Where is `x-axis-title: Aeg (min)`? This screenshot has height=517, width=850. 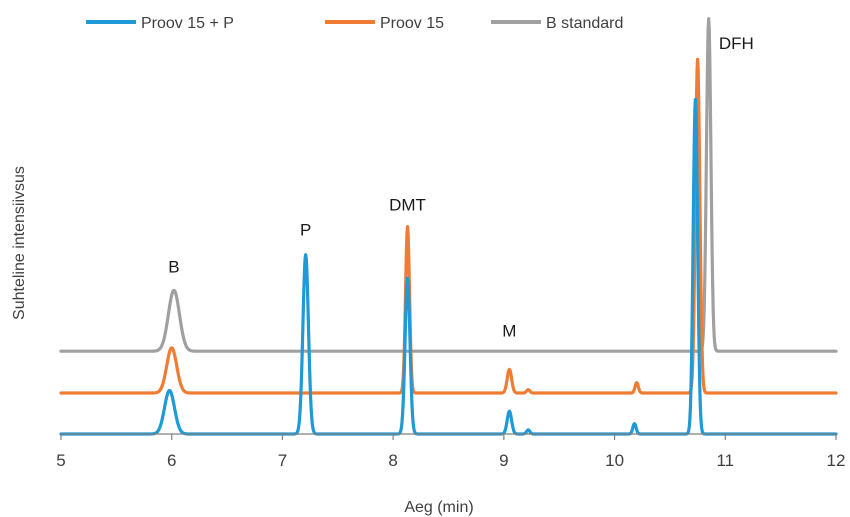 x-axis-title: Aeg (min) is located at coordinates (438, 507).